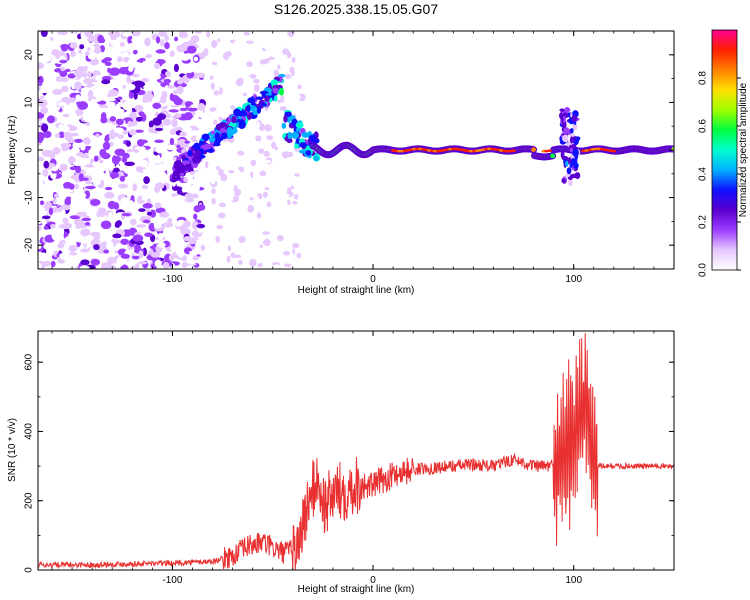  Describe the element at coordinates (614, 151) in the screenshot. I see `narrowband-core-blob` at that location.